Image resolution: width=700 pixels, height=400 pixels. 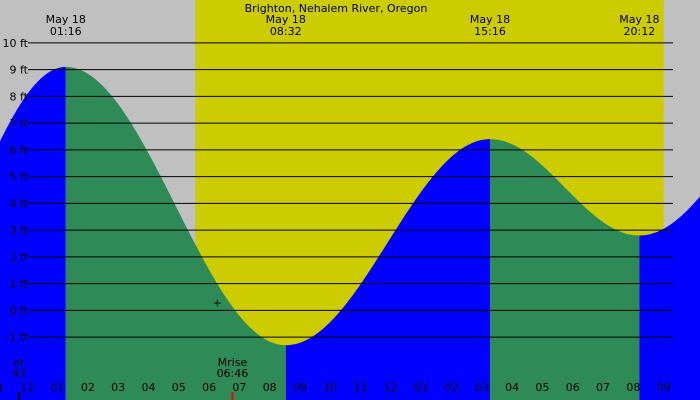 I want to click on y-tick-label: 2 ft, so click(x=19, y=257).